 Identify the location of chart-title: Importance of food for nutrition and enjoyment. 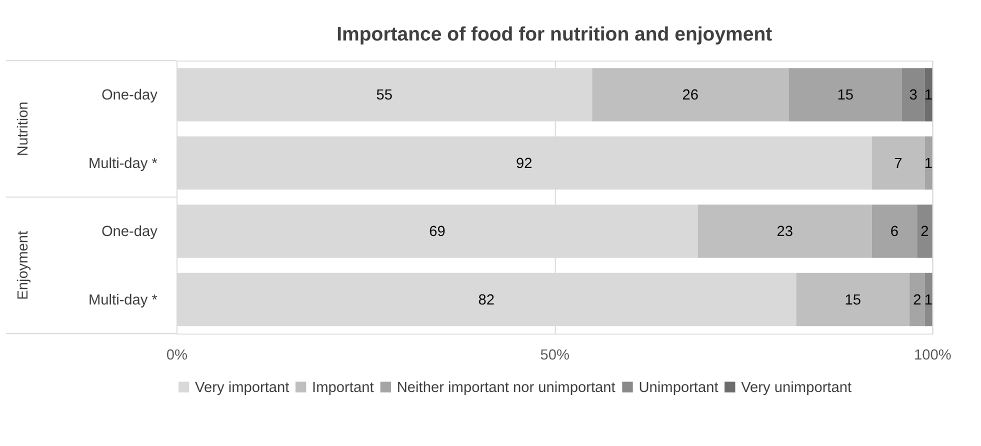
(554, 35).